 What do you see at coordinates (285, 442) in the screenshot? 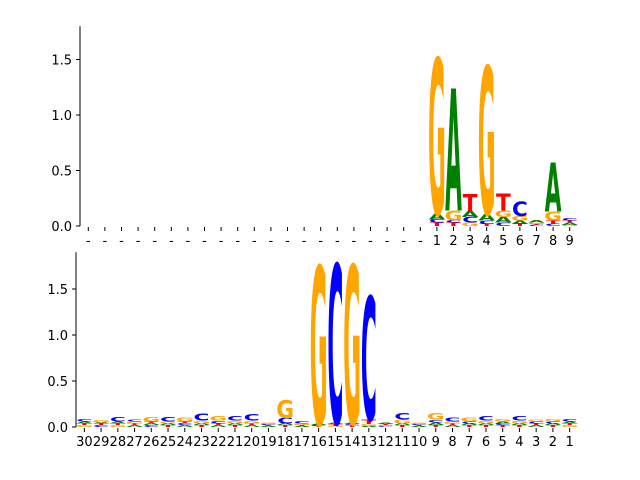
I see `x-tick-label: 18` at bounding box center [285, 442].